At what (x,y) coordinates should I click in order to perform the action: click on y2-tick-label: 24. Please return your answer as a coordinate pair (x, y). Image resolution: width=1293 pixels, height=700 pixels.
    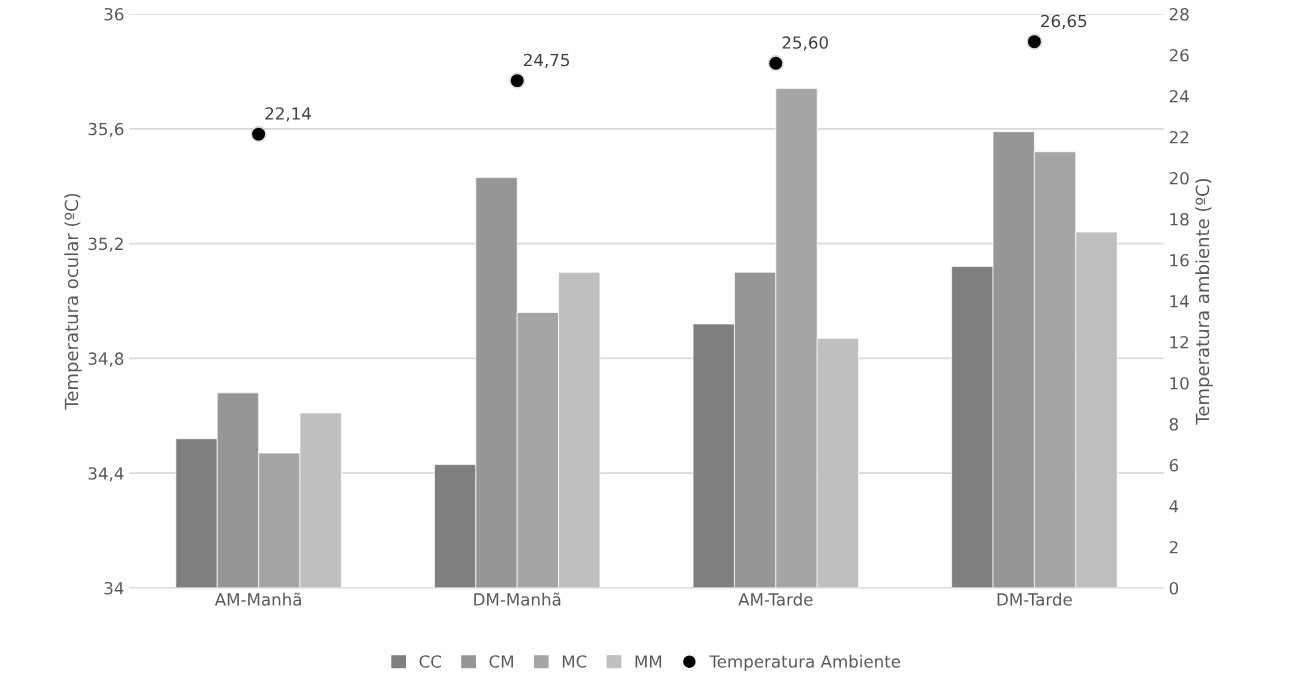
    Looking at the image, I should click on (1179, 96).